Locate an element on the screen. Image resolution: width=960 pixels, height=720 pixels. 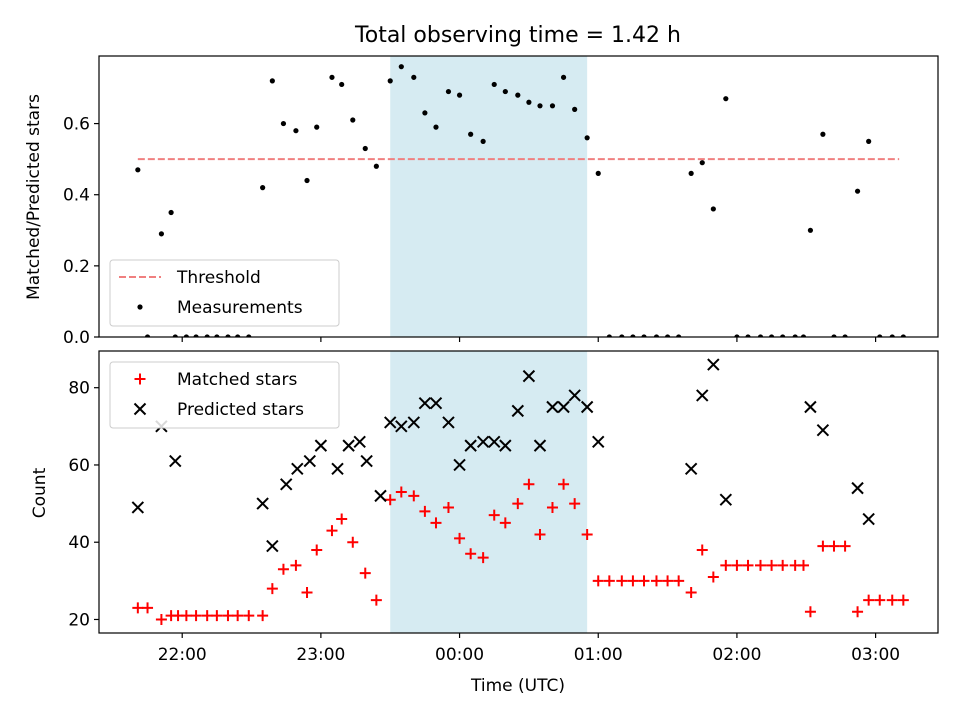
x-tick-label: 02:00 is located at coordinates (736, 655).